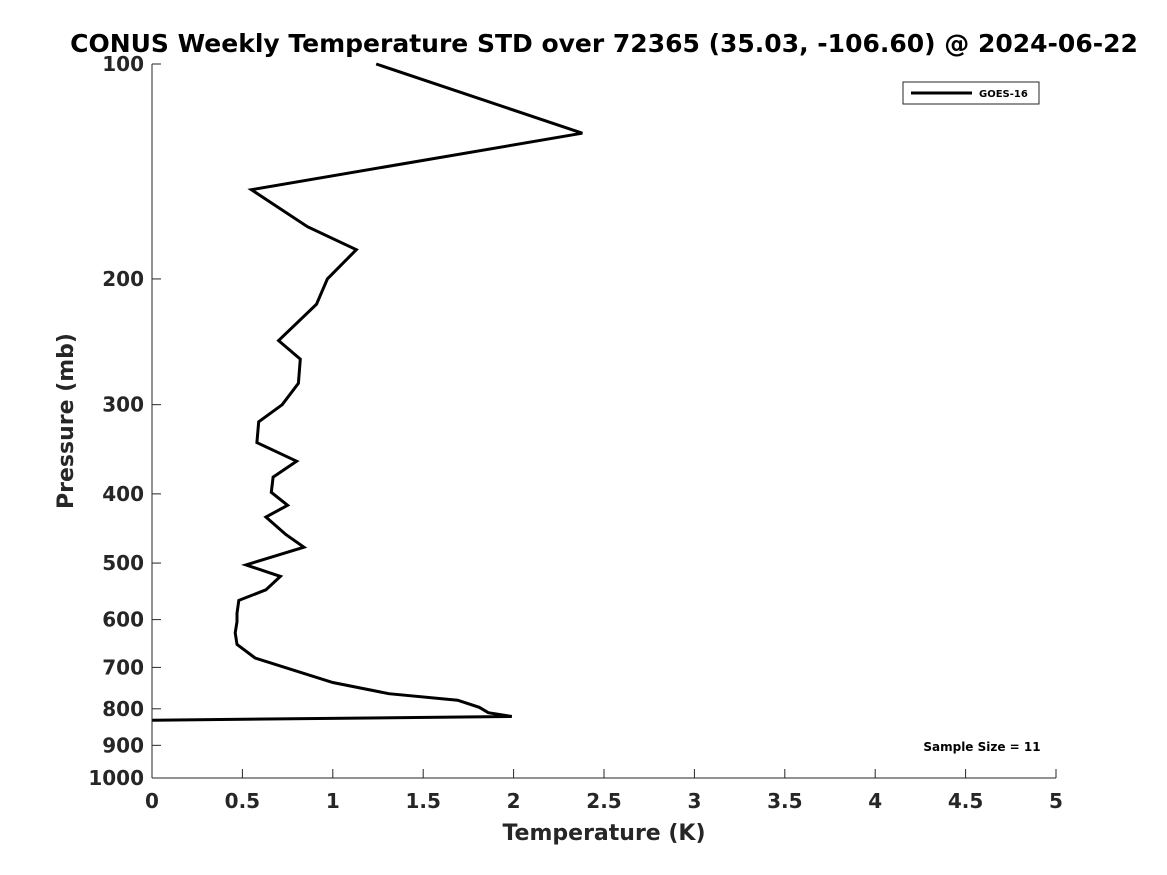 This screenshot has height=875, width=1167. I want to click on y-tick-label: 900, so click(123, 745).